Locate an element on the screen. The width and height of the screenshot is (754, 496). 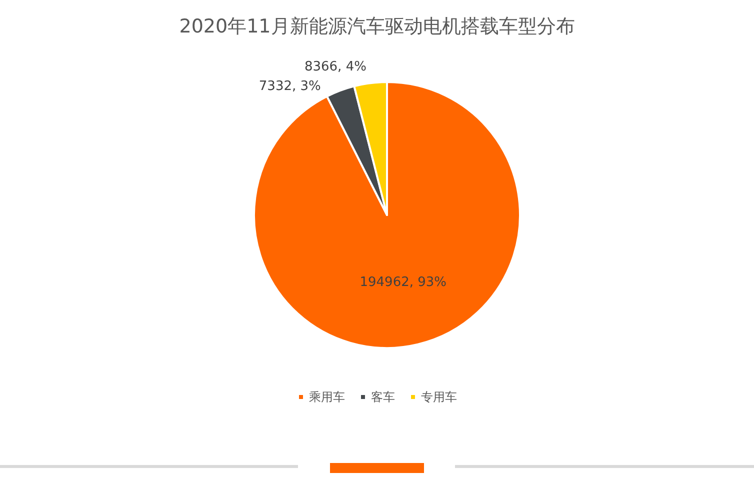
legend-label: 专用车 is located at coordinates (439, 397).